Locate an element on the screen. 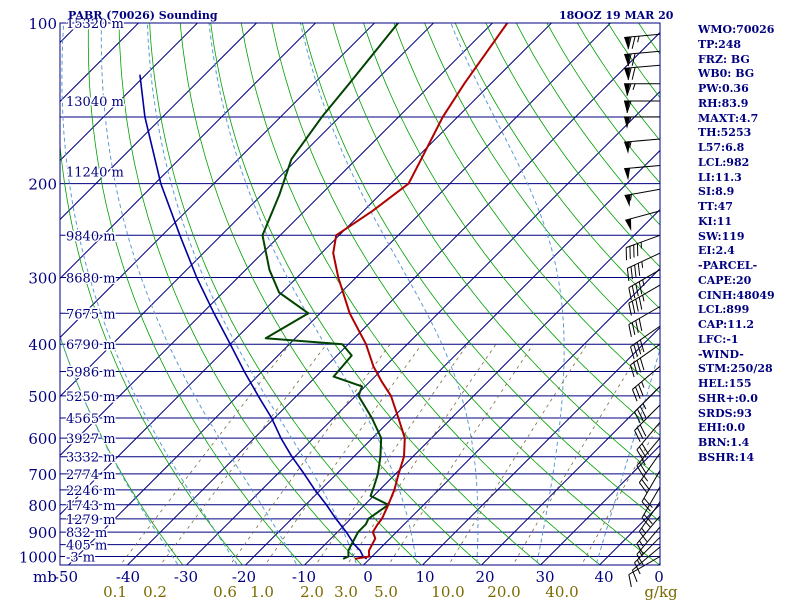 Image resolution: width=800 pixels, height=600 pixels. wind-barb-column is located at coordinates (642, 310).